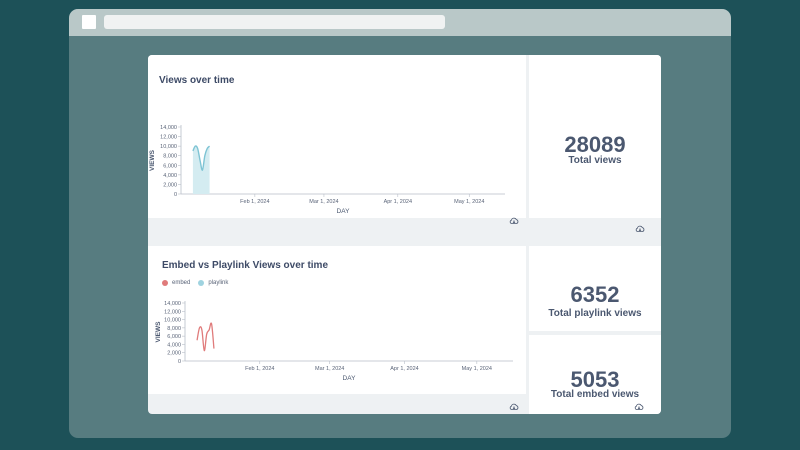 This screenshot has width=800, height=450. Describe the element at coordinates (181, 283) in the screenshot. I see `legend-label: embed` at that location.